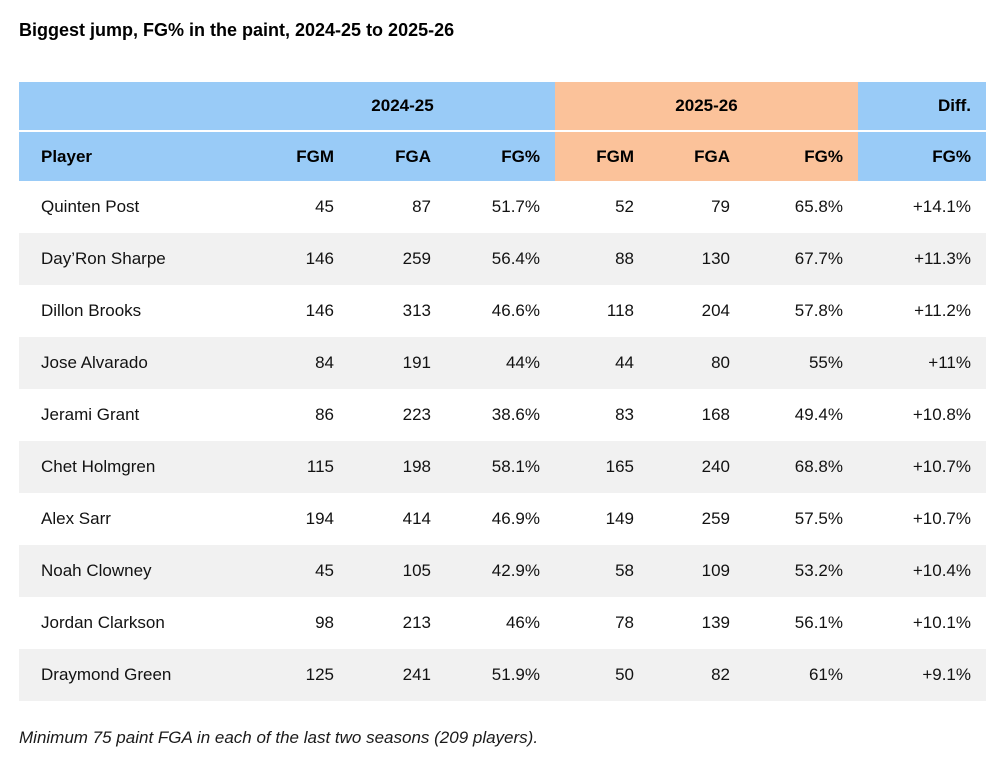 This screenshot has width=1000, height=763. Describe the element at coordinates (818, 414) in the screenshot. I see `s2-fgpct-cell: 49.4%` at that location.